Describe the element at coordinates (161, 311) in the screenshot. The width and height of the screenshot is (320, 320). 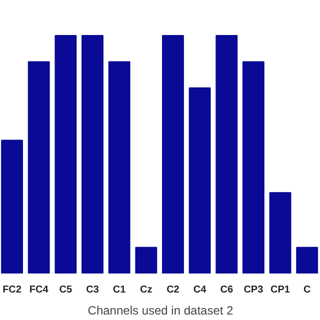
I see `x-axis-title: Channels used in dataset 2` at that location.